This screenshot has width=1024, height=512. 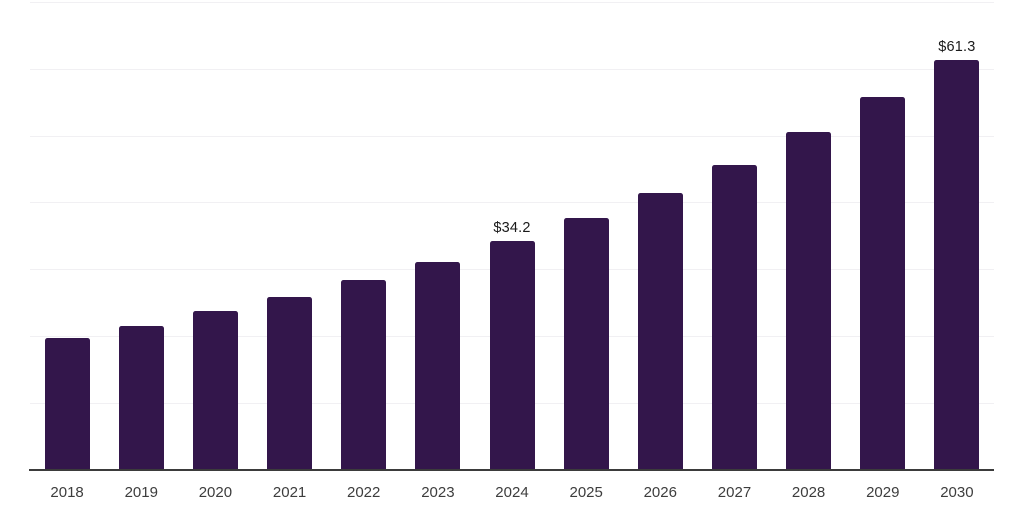 I want to click on x-tick-2019: 2019, so click(x=141, y=492).